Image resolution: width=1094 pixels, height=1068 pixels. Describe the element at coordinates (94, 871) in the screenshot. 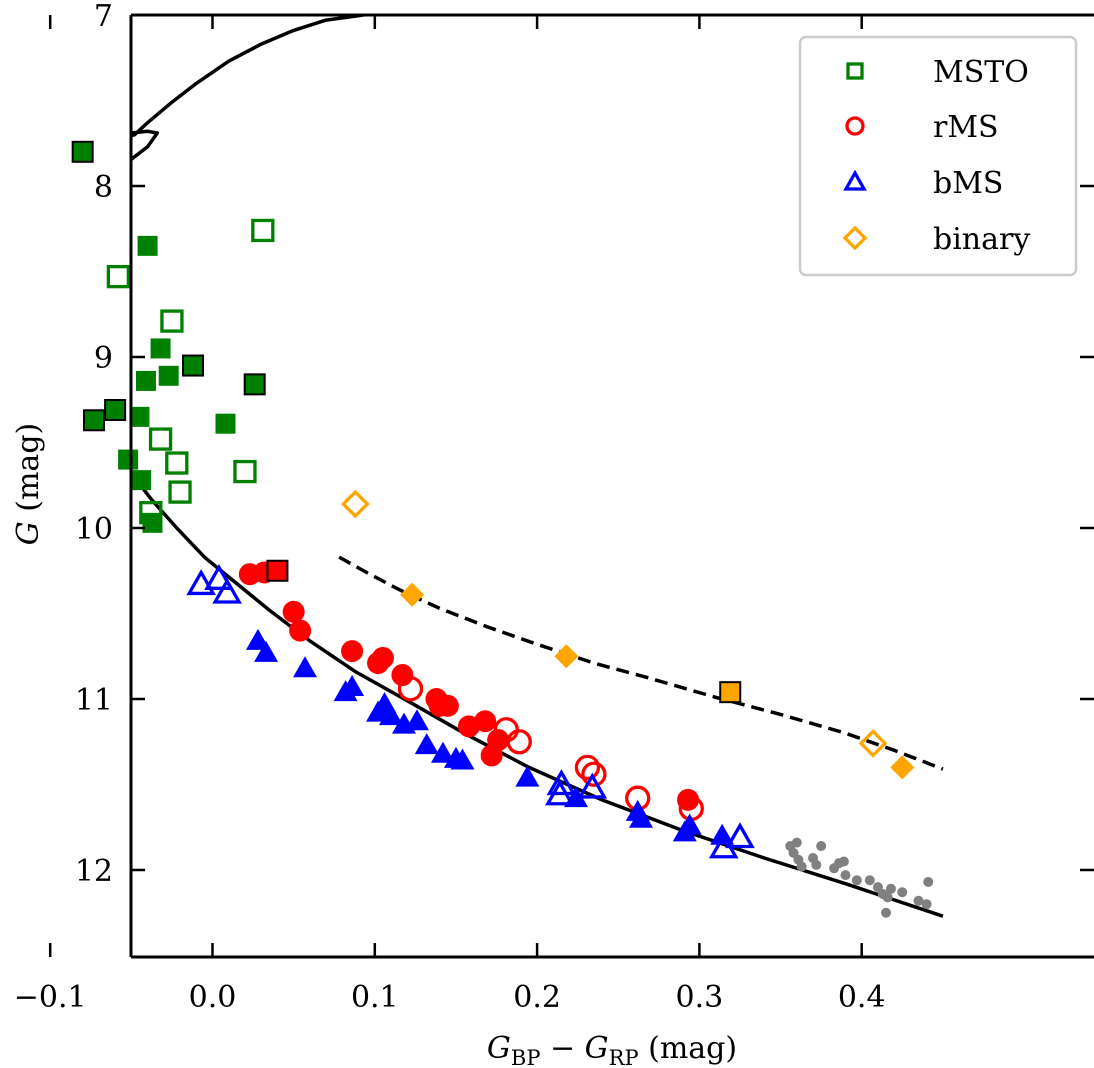

I see `y-tick-label: 12` at that location.